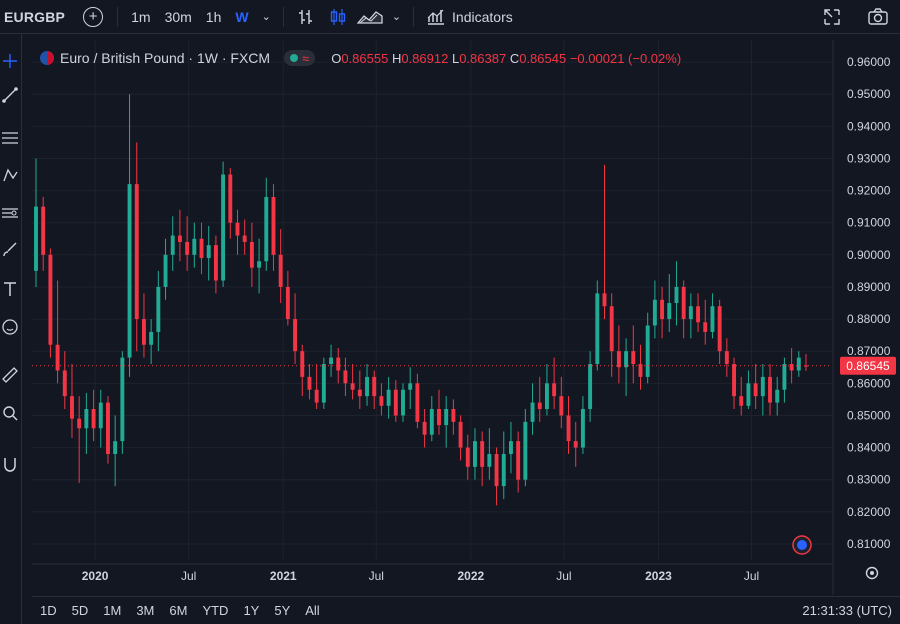 Image resolution: width=900 pixels, height=624 pixels. I want to click on range-5y: 5Y, so click(282, 610).